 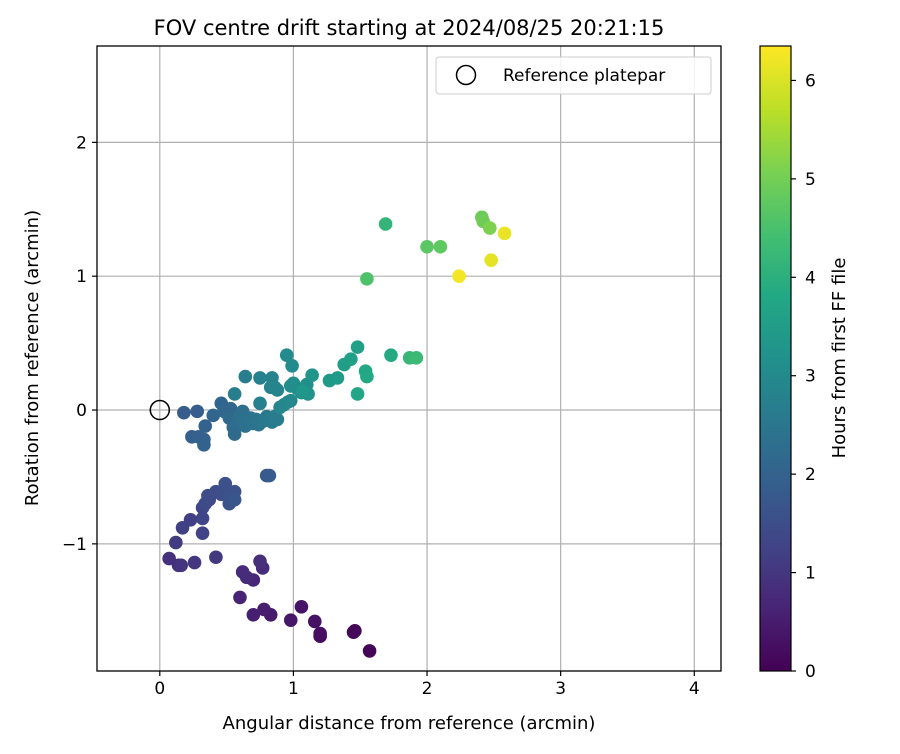 What do you see at coordinates (560, 689) in the screenshot?
I see `x-tick-label: 3` at bounding box center [560, 689].